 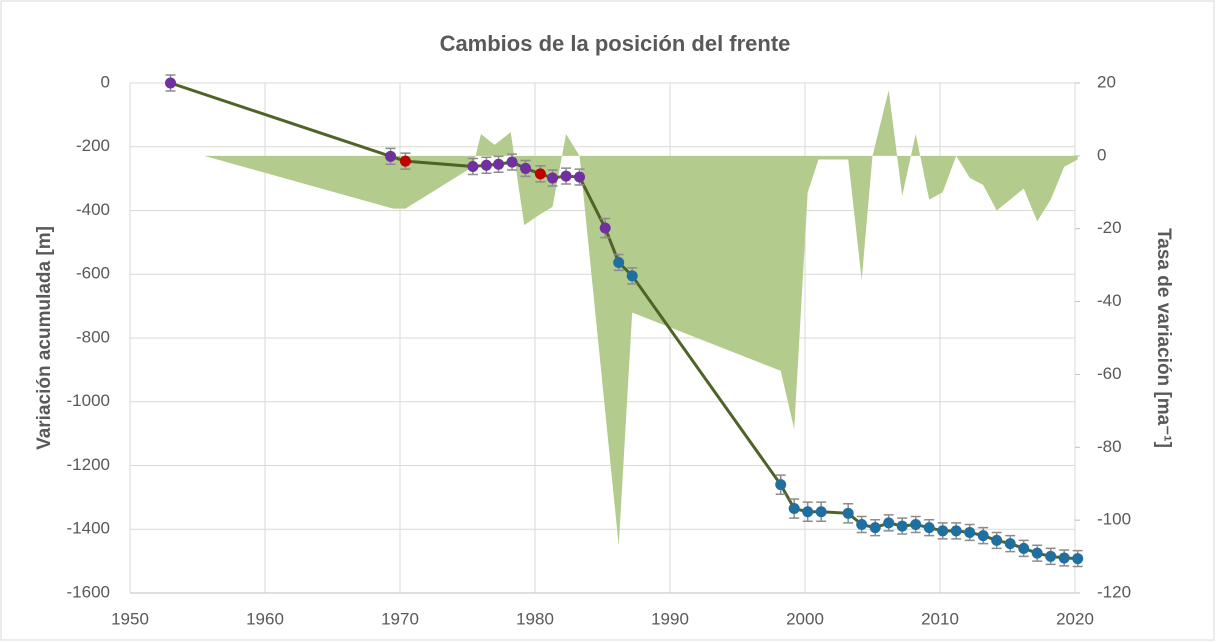 What do you see at coordinates (88, 464) in the screenshot?
I see `y-tick-label: -1200` at bounding box center [88, 464].